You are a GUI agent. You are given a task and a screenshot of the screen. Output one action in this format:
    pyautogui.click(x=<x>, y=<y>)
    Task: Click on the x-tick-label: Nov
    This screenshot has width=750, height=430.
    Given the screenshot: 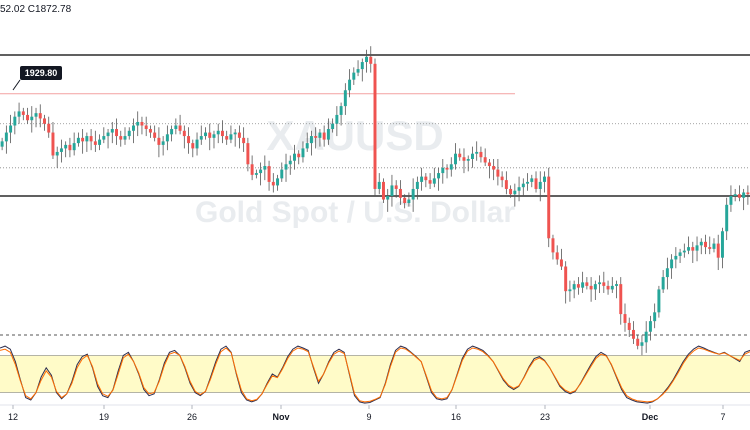 What is the action you would take?
    pyautogui.click(x=280, y=417)
    